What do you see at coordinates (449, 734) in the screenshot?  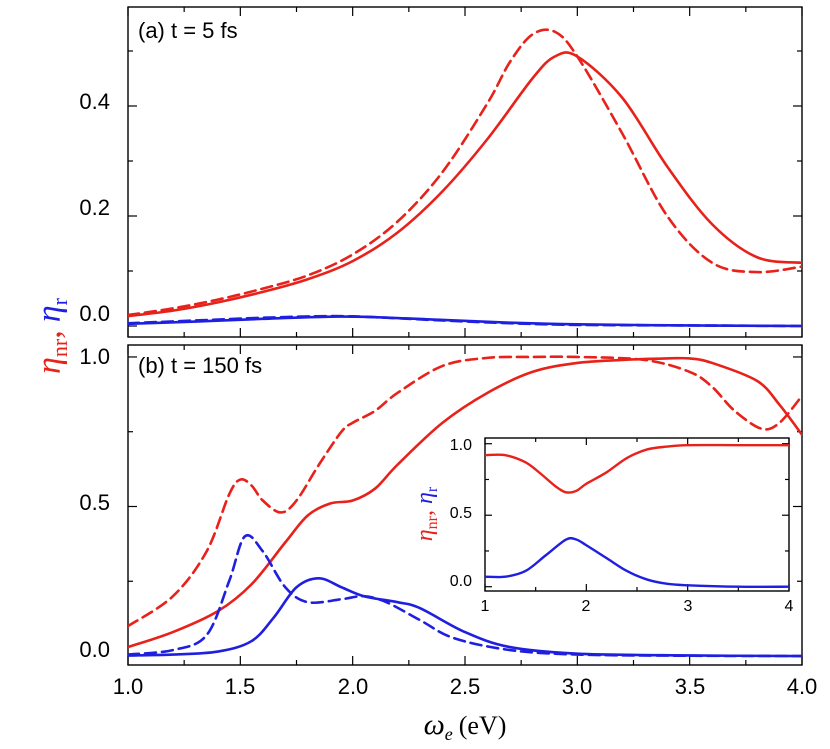 I see `x-axis-label-sub: e` at bounding box center [449, 734].